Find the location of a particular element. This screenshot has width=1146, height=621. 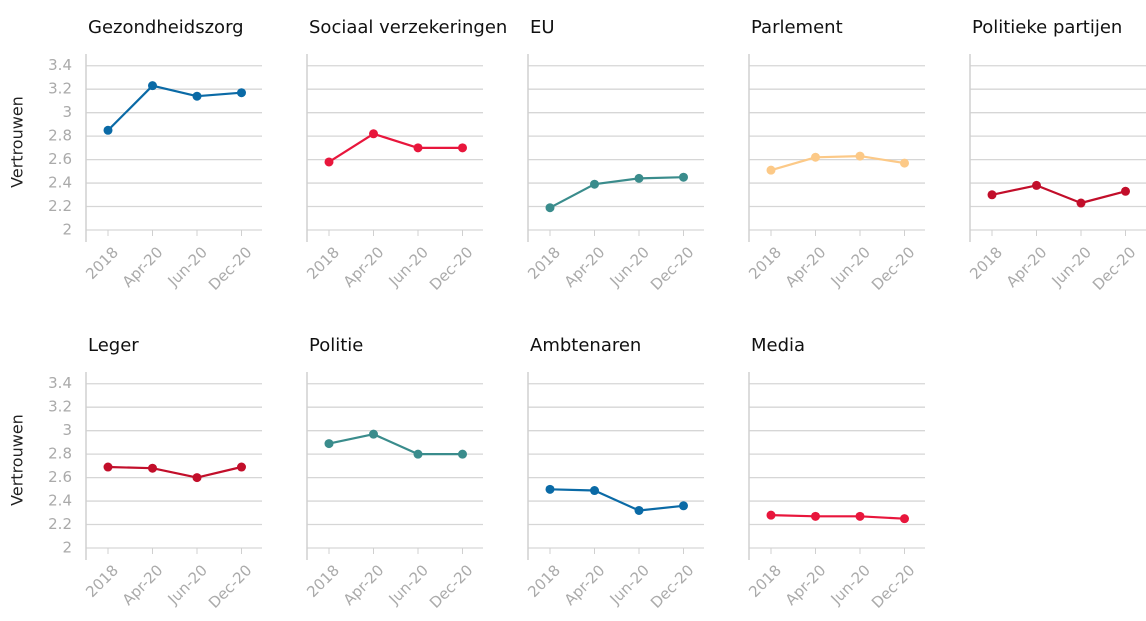

panel-title: Politieke partijen is located at coordinates (1047, 27).